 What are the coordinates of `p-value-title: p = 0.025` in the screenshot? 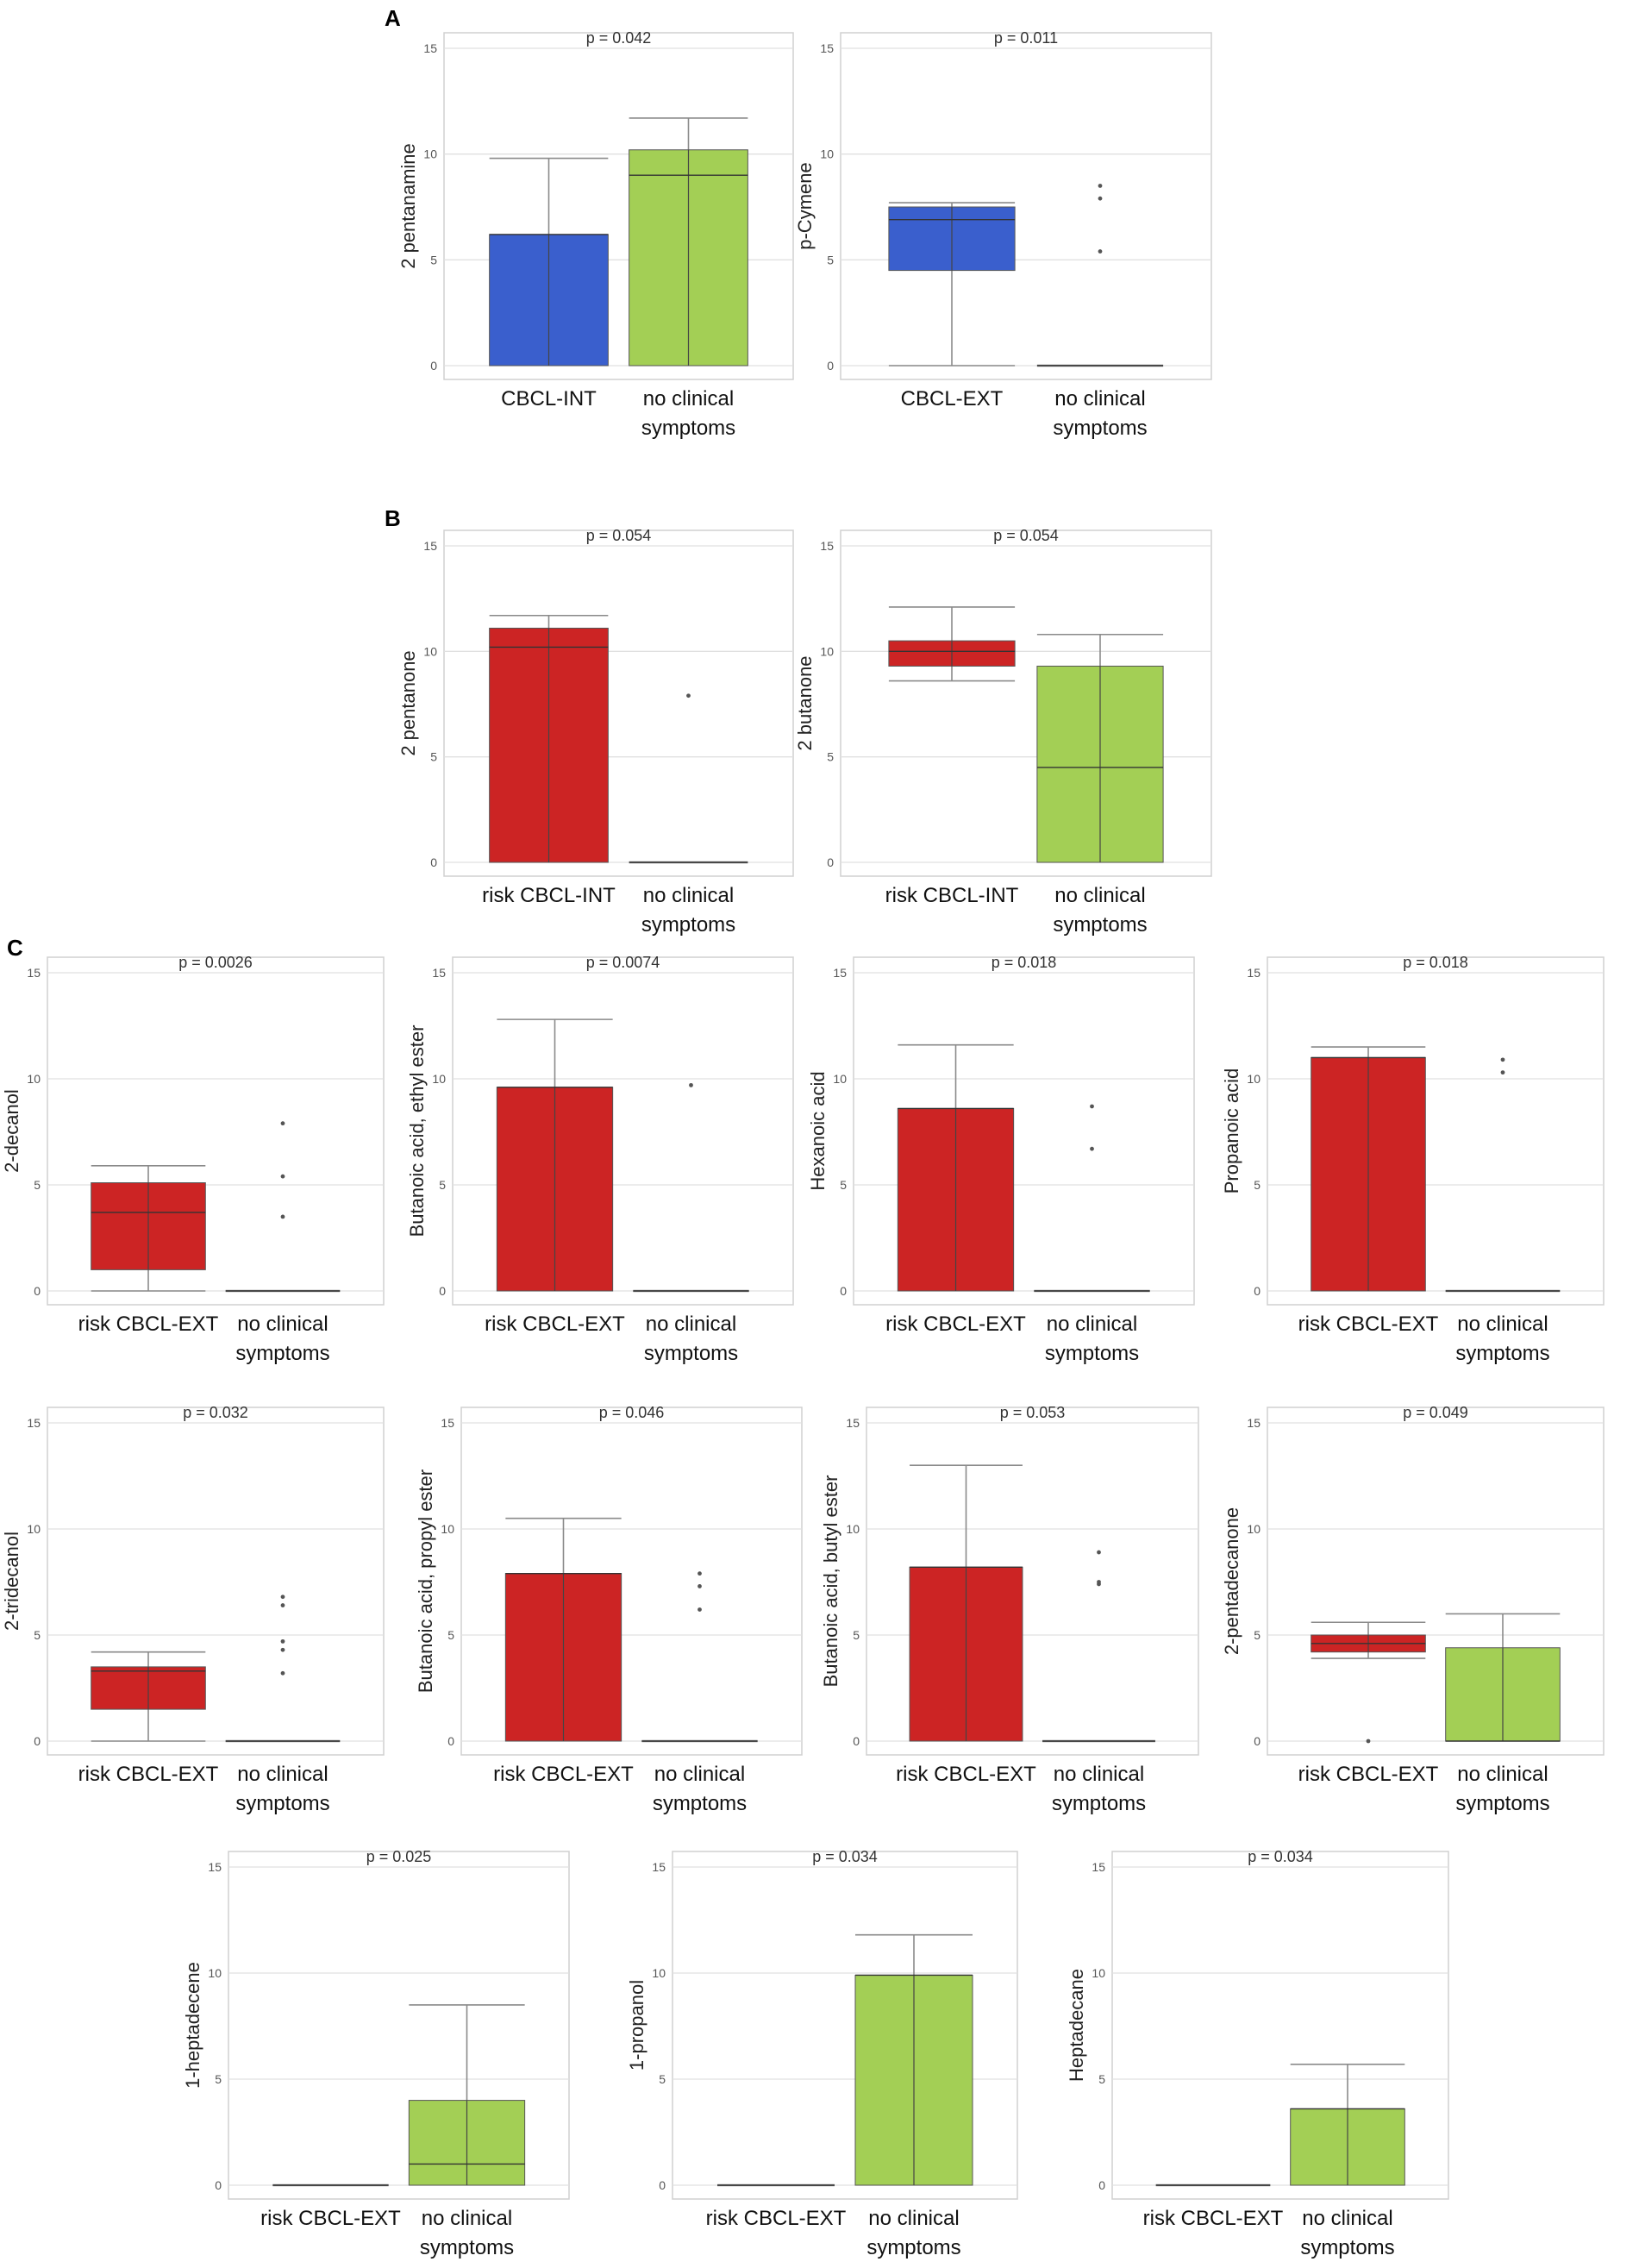 It's located at (399, 1856).